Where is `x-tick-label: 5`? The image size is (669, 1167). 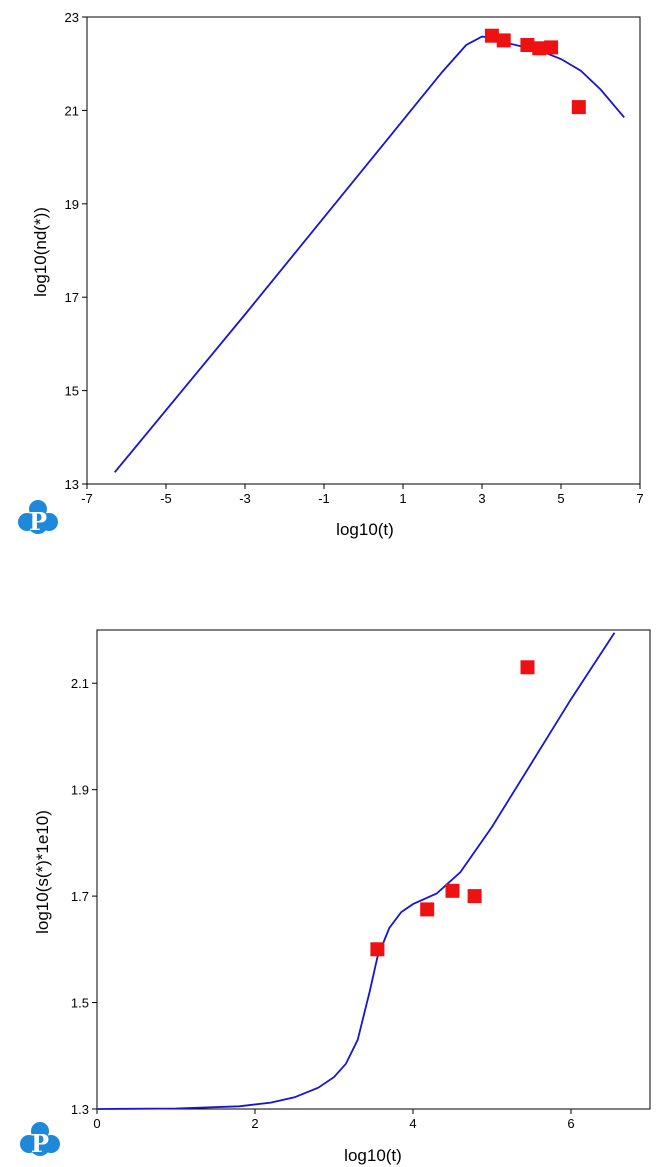 x-tick-label: 5 is located at coordinates (560, 498).